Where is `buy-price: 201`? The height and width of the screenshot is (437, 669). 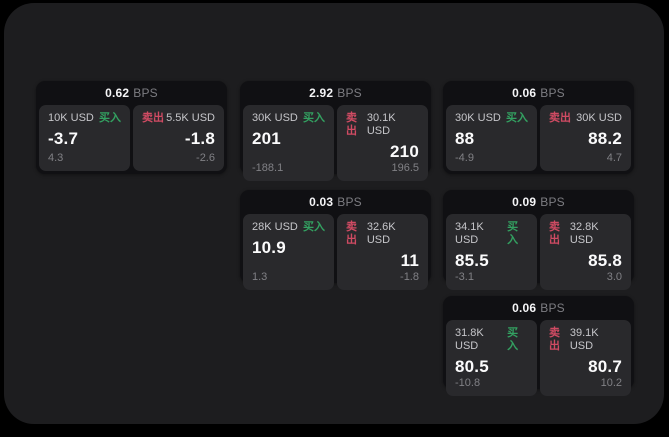
buy-price: 201 is located at coordinates (266, 138).